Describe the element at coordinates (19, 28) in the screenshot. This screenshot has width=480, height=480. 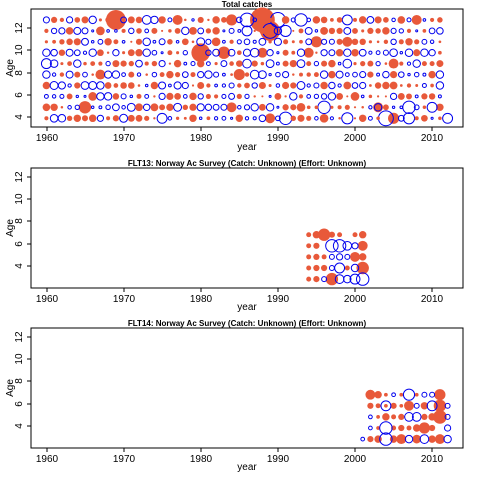
I see `y-tick-label: 12` at that location.